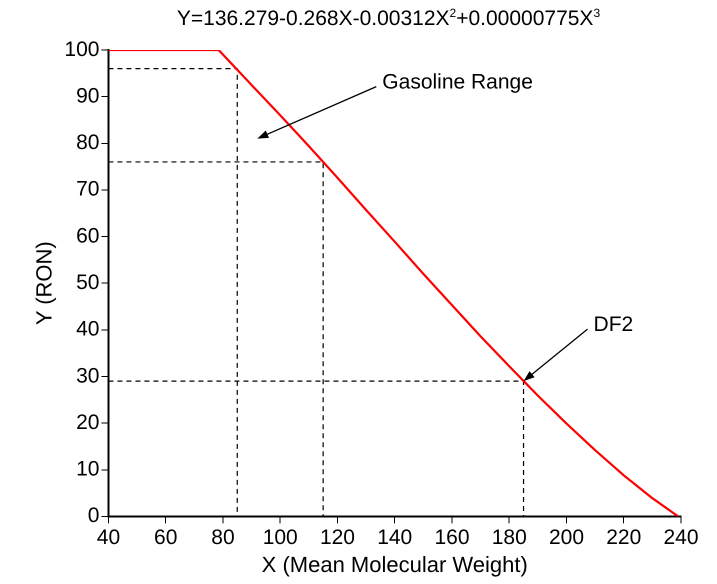  I want to click on y-tick-label: 90, so click(88, 96).